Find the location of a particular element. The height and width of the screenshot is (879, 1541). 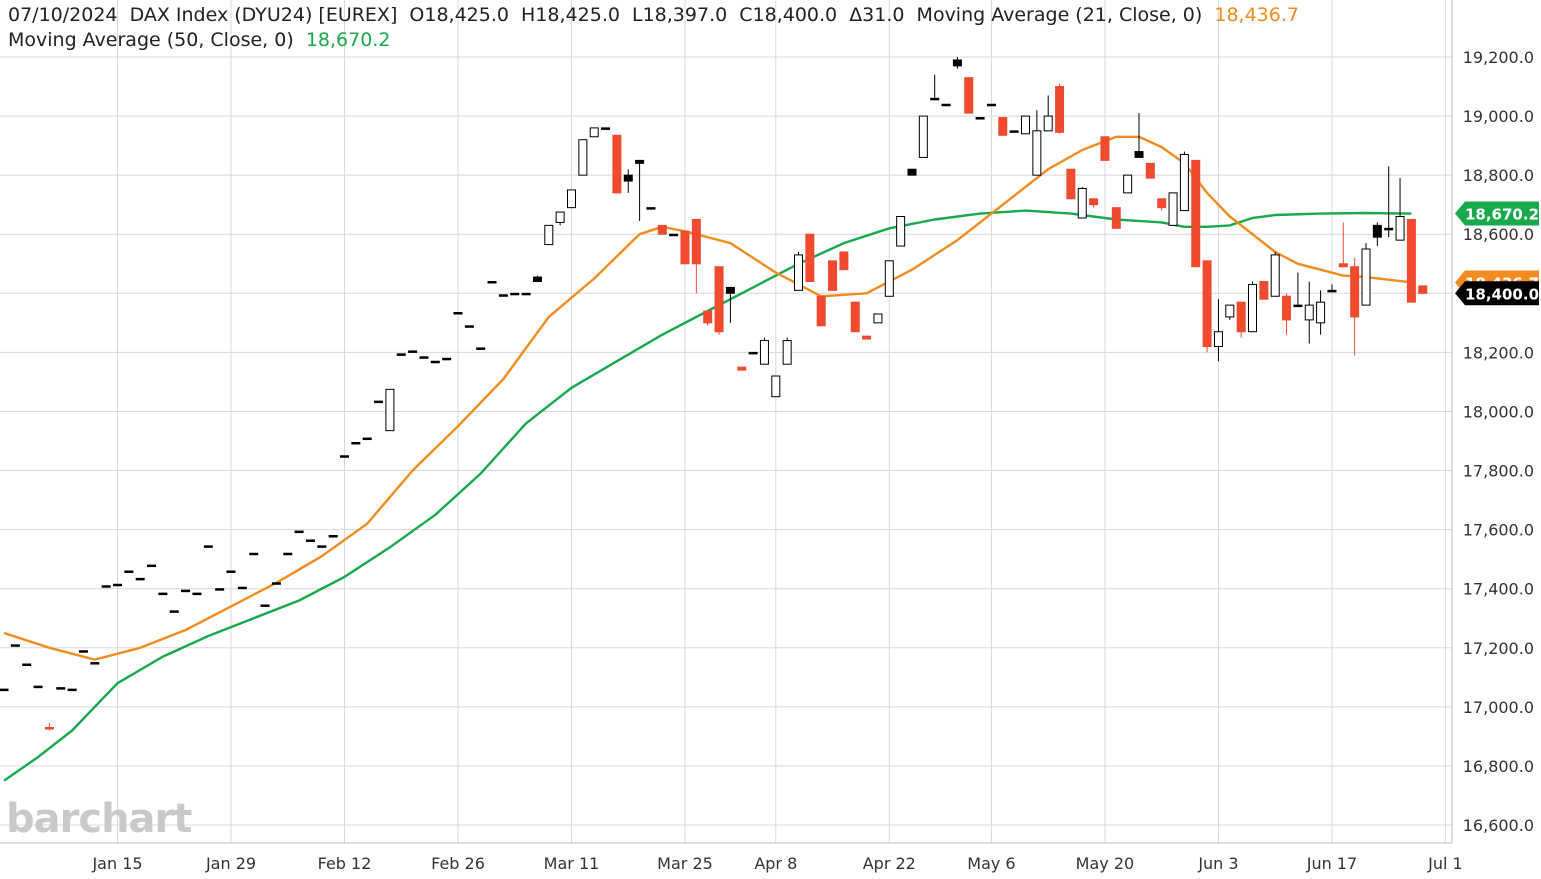

y-tick-label: 19,000.0 is located at coordinates (1498, 116).